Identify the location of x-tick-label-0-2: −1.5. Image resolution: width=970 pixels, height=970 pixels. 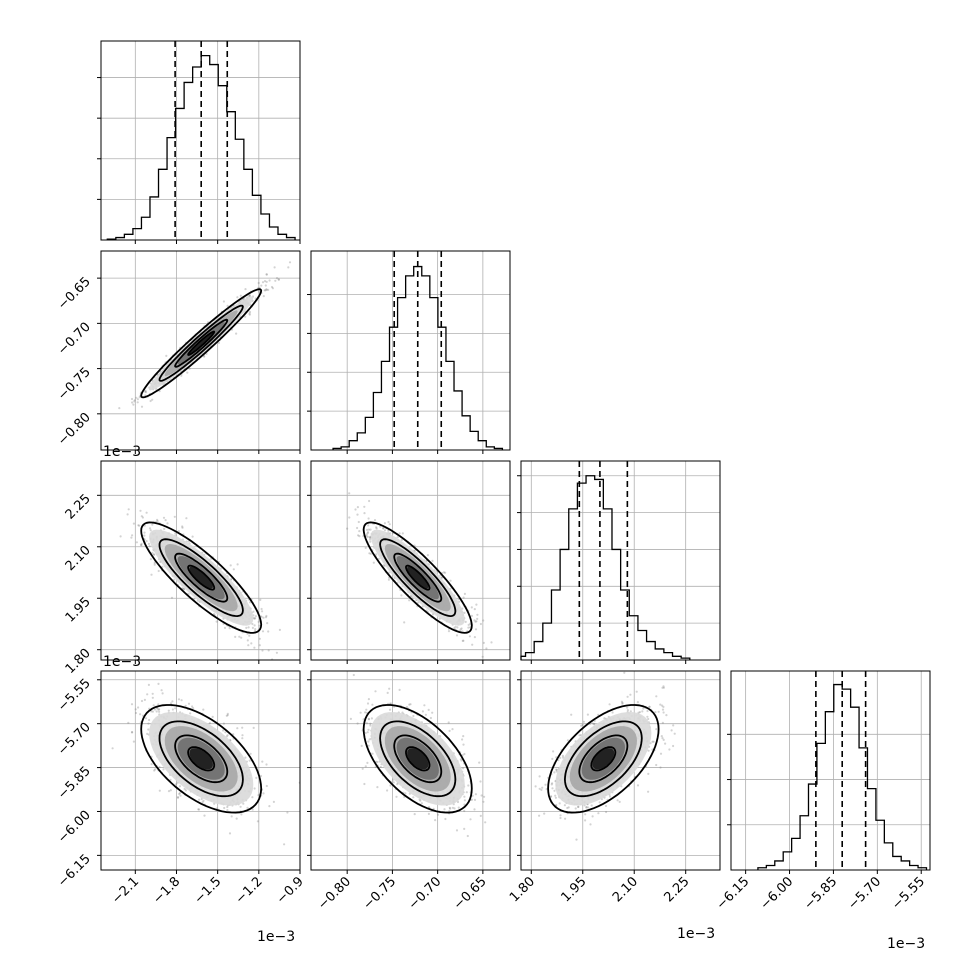
(208, 890).